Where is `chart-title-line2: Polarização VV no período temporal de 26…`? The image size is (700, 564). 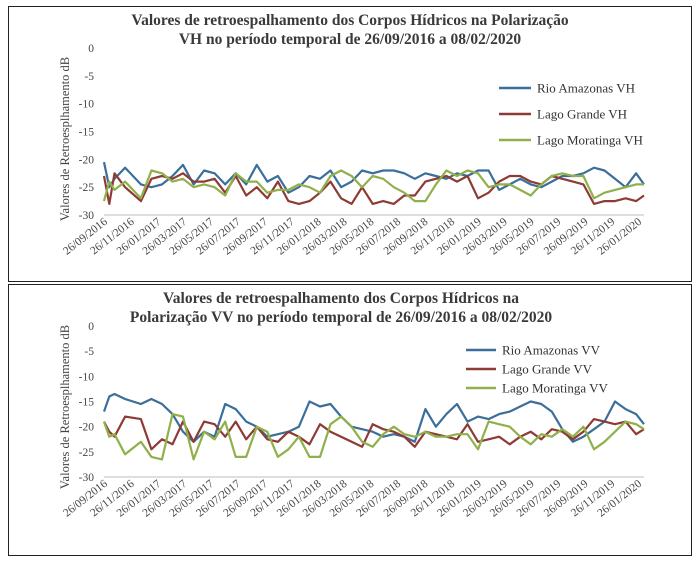
chart-title-line2: Polarização VV no período temporal de 26… is located at coordinates (341, 317).